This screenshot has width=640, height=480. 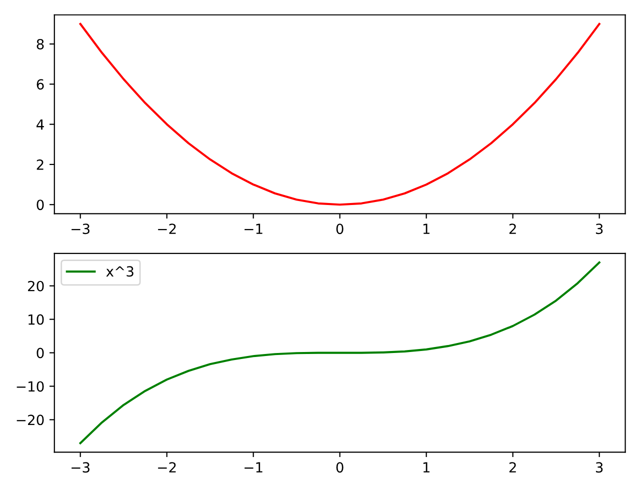 What do you see at coordinates (40, 164) in the screenshot?
I see `y-tick-label: 2` at bounding box center [40, 164].